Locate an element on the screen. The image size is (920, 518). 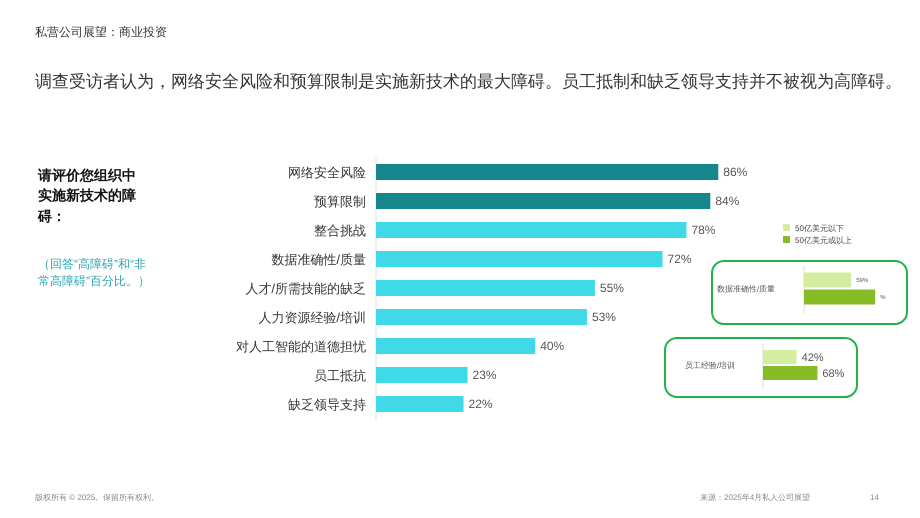
y-tick-label: 人力资源经验/培训 is located at coordinates (312, 317).